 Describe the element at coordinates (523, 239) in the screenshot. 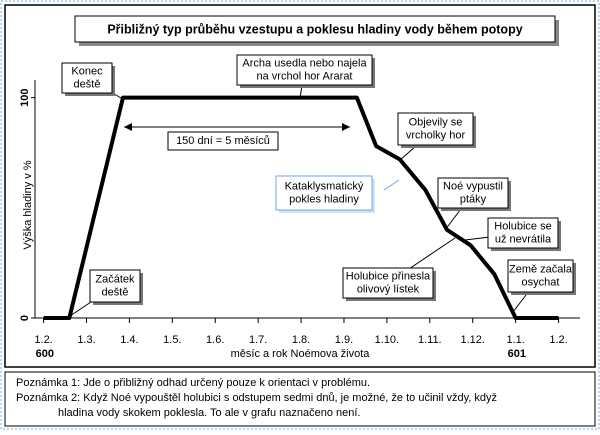

I see `callout-text: už nevrátila` at that location.